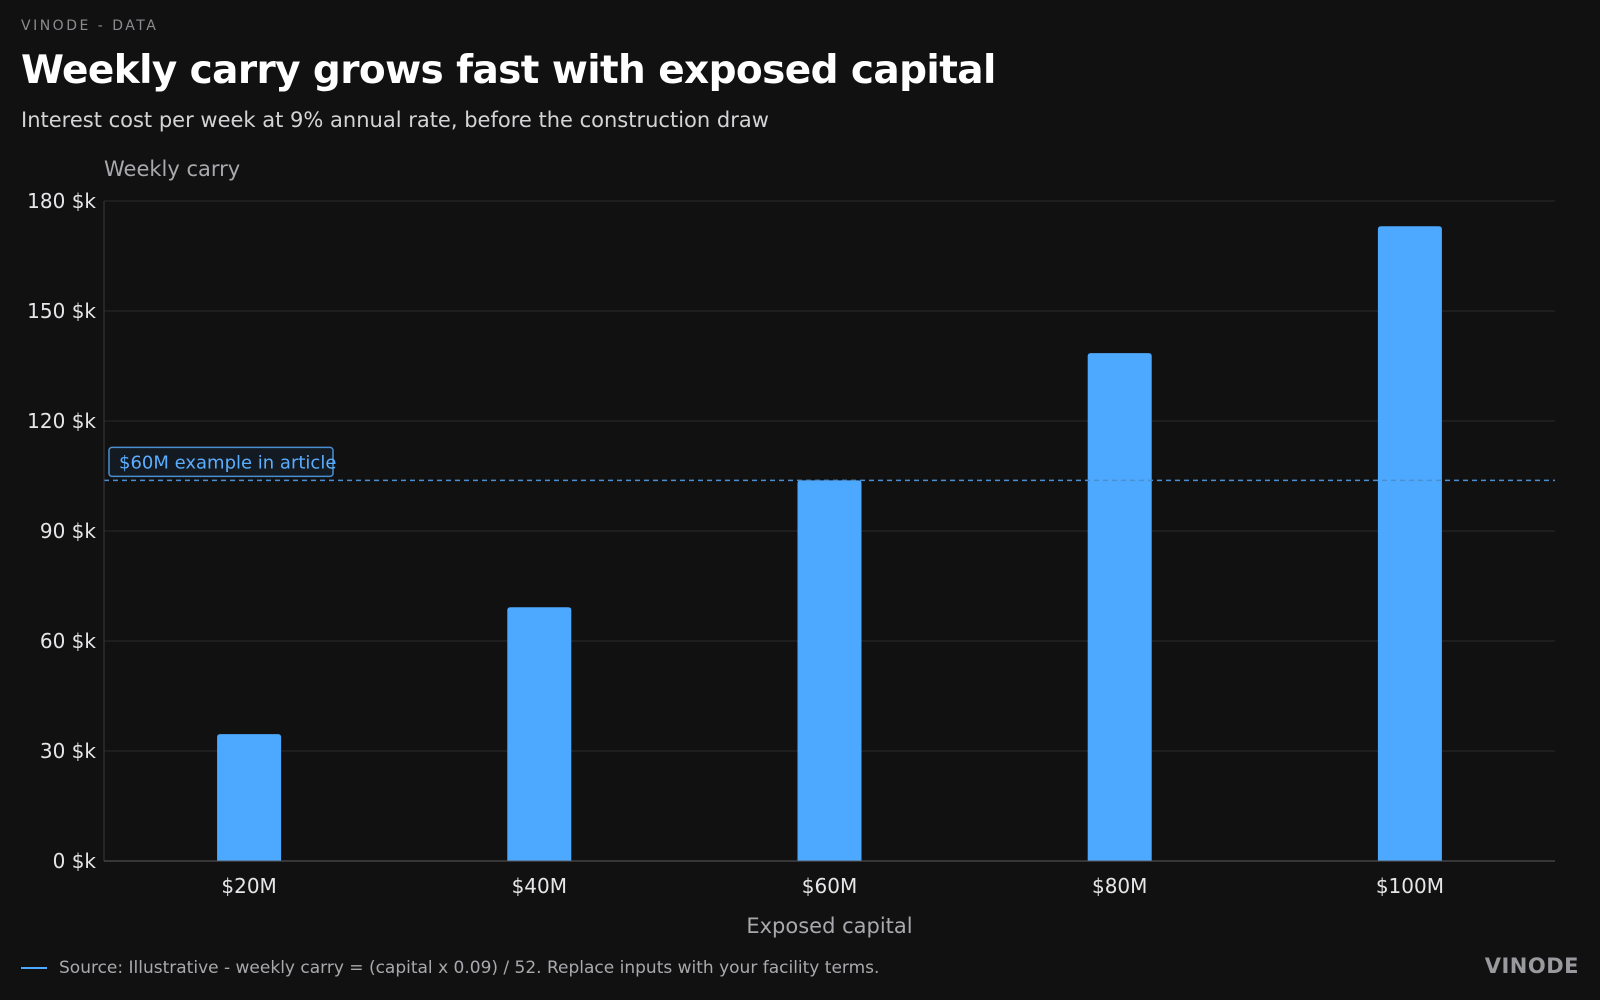 The image size is (1600, 1000). I want to click on y-tick-label: 60 $k, so click(68, 641).